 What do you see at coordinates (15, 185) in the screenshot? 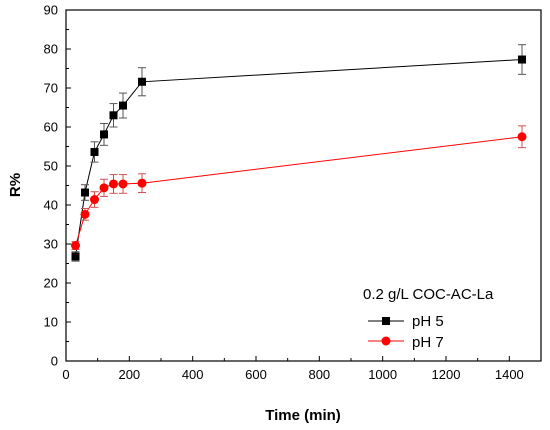
I see `y-axis-title: R%` at bounding box center [15, 185].